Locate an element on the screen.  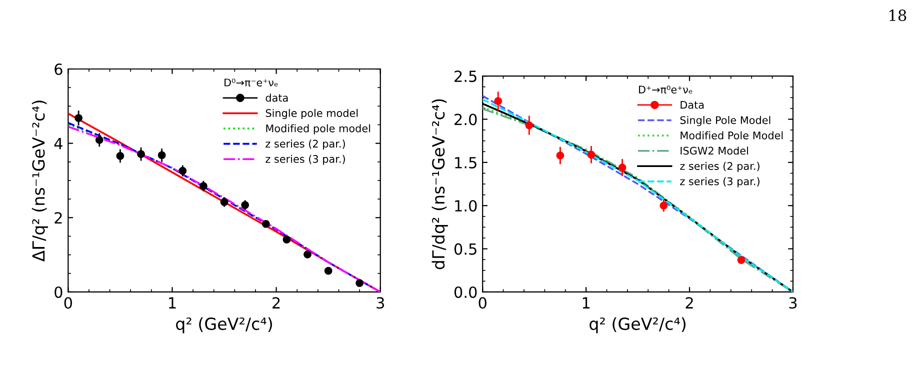
y-axis-title: ΔΓ/q² (ns⁻¹GeV⁻²c⁴) is located at coordinates (40, 181).